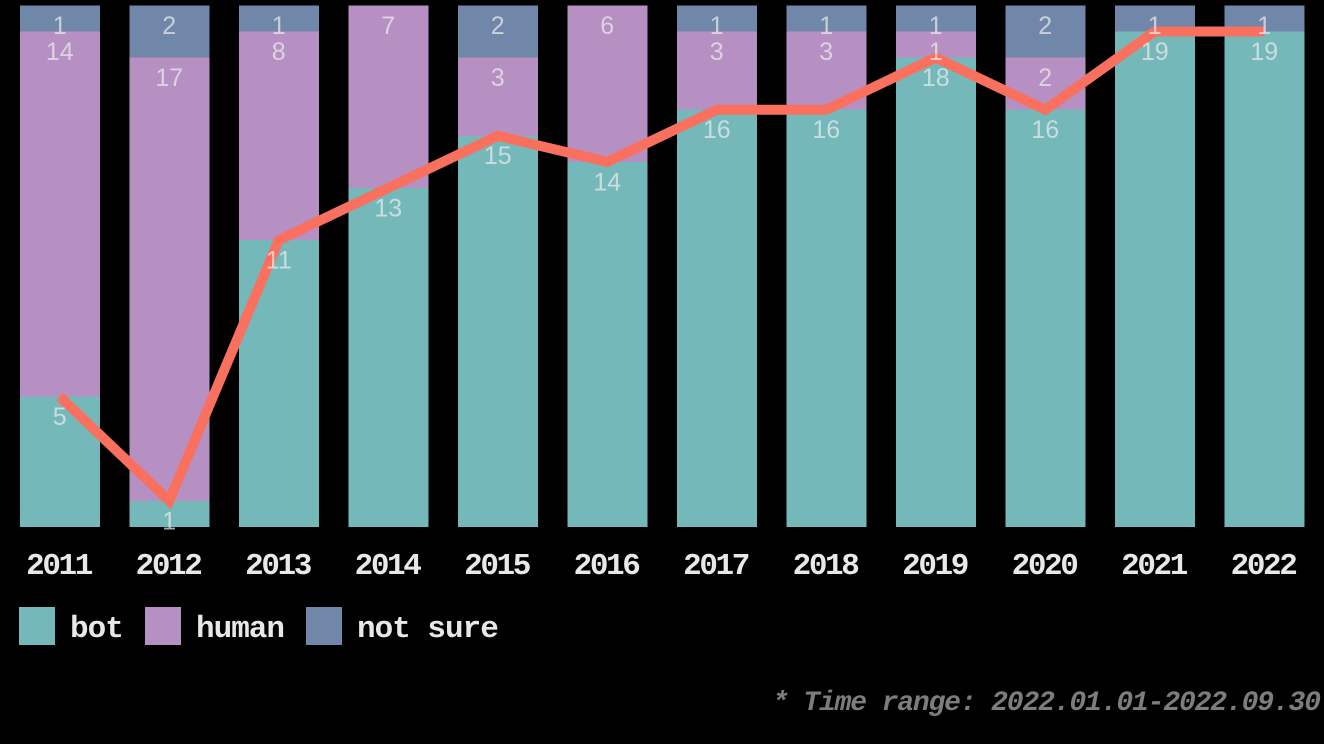  I want to click on svg-text: 2012, so click(169, 566).